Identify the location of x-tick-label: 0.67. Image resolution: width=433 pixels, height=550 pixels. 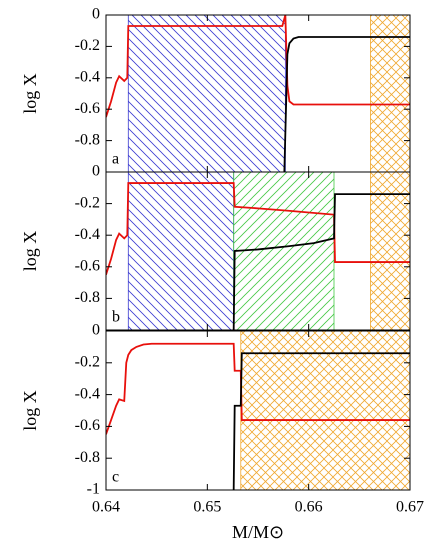
(410, 507).